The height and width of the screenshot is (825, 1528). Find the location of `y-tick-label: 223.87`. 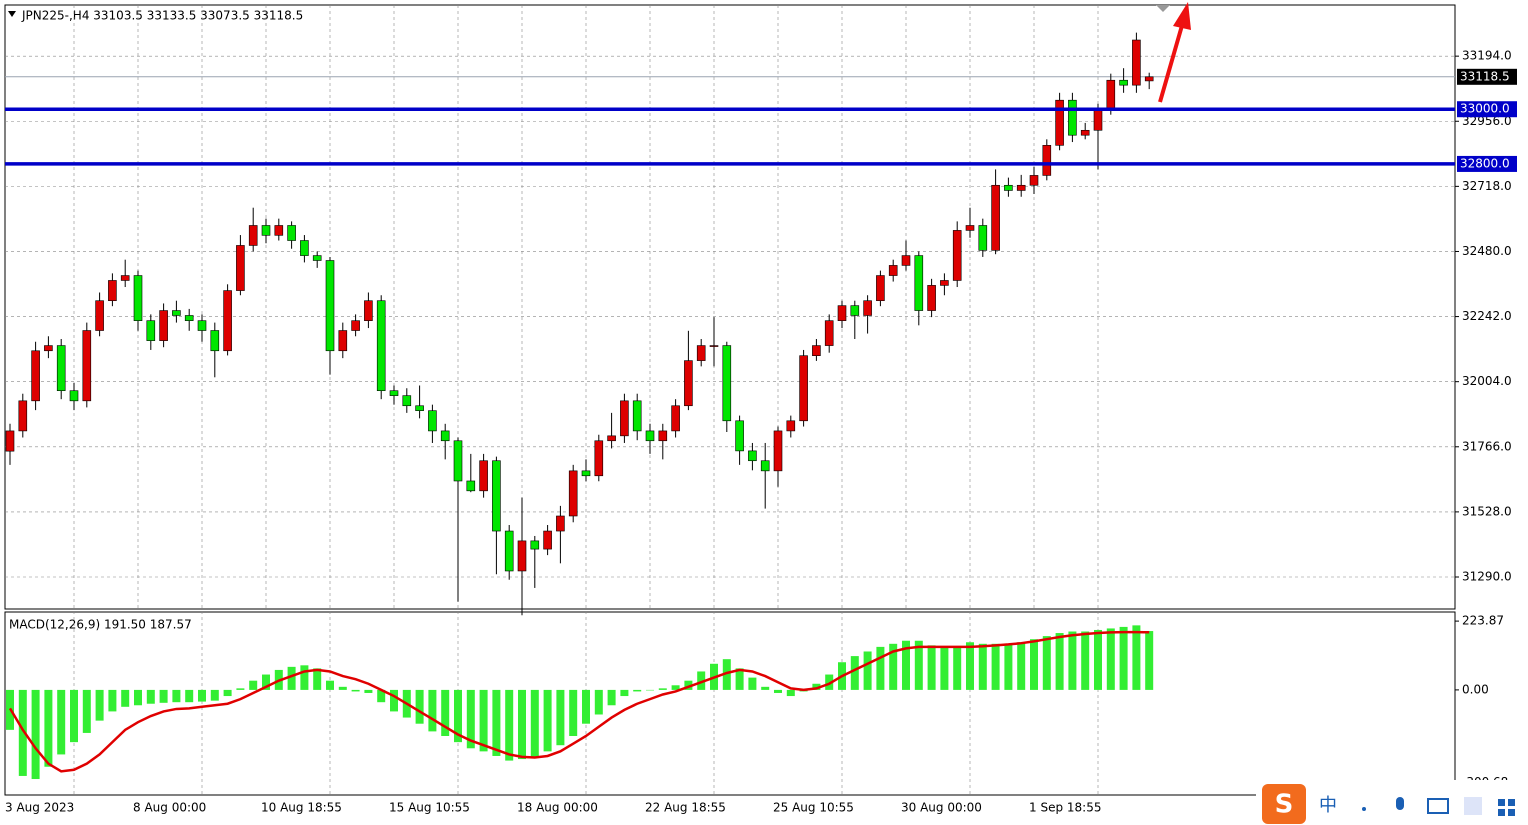

y-tick-label: 223.87 is located at coordinates (1483, 621).